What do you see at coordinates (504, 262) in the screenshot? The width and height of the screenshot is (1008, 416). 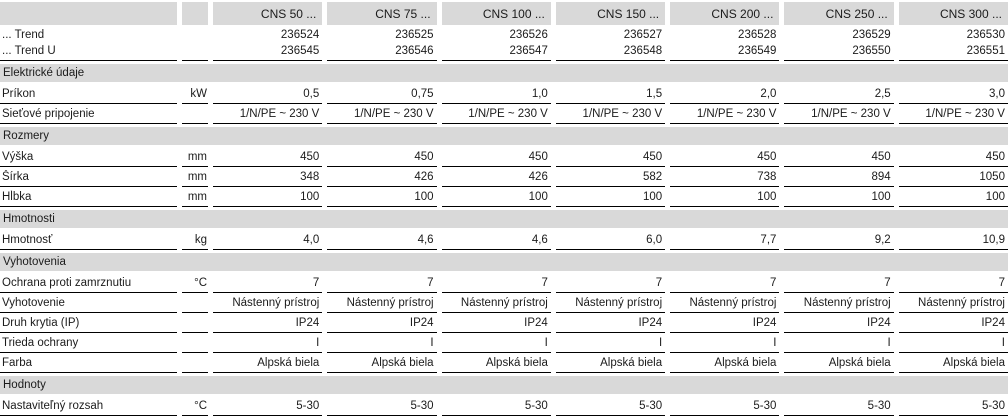 I see `section-header: Vyhotovenia` at bounding box center [504, 262].